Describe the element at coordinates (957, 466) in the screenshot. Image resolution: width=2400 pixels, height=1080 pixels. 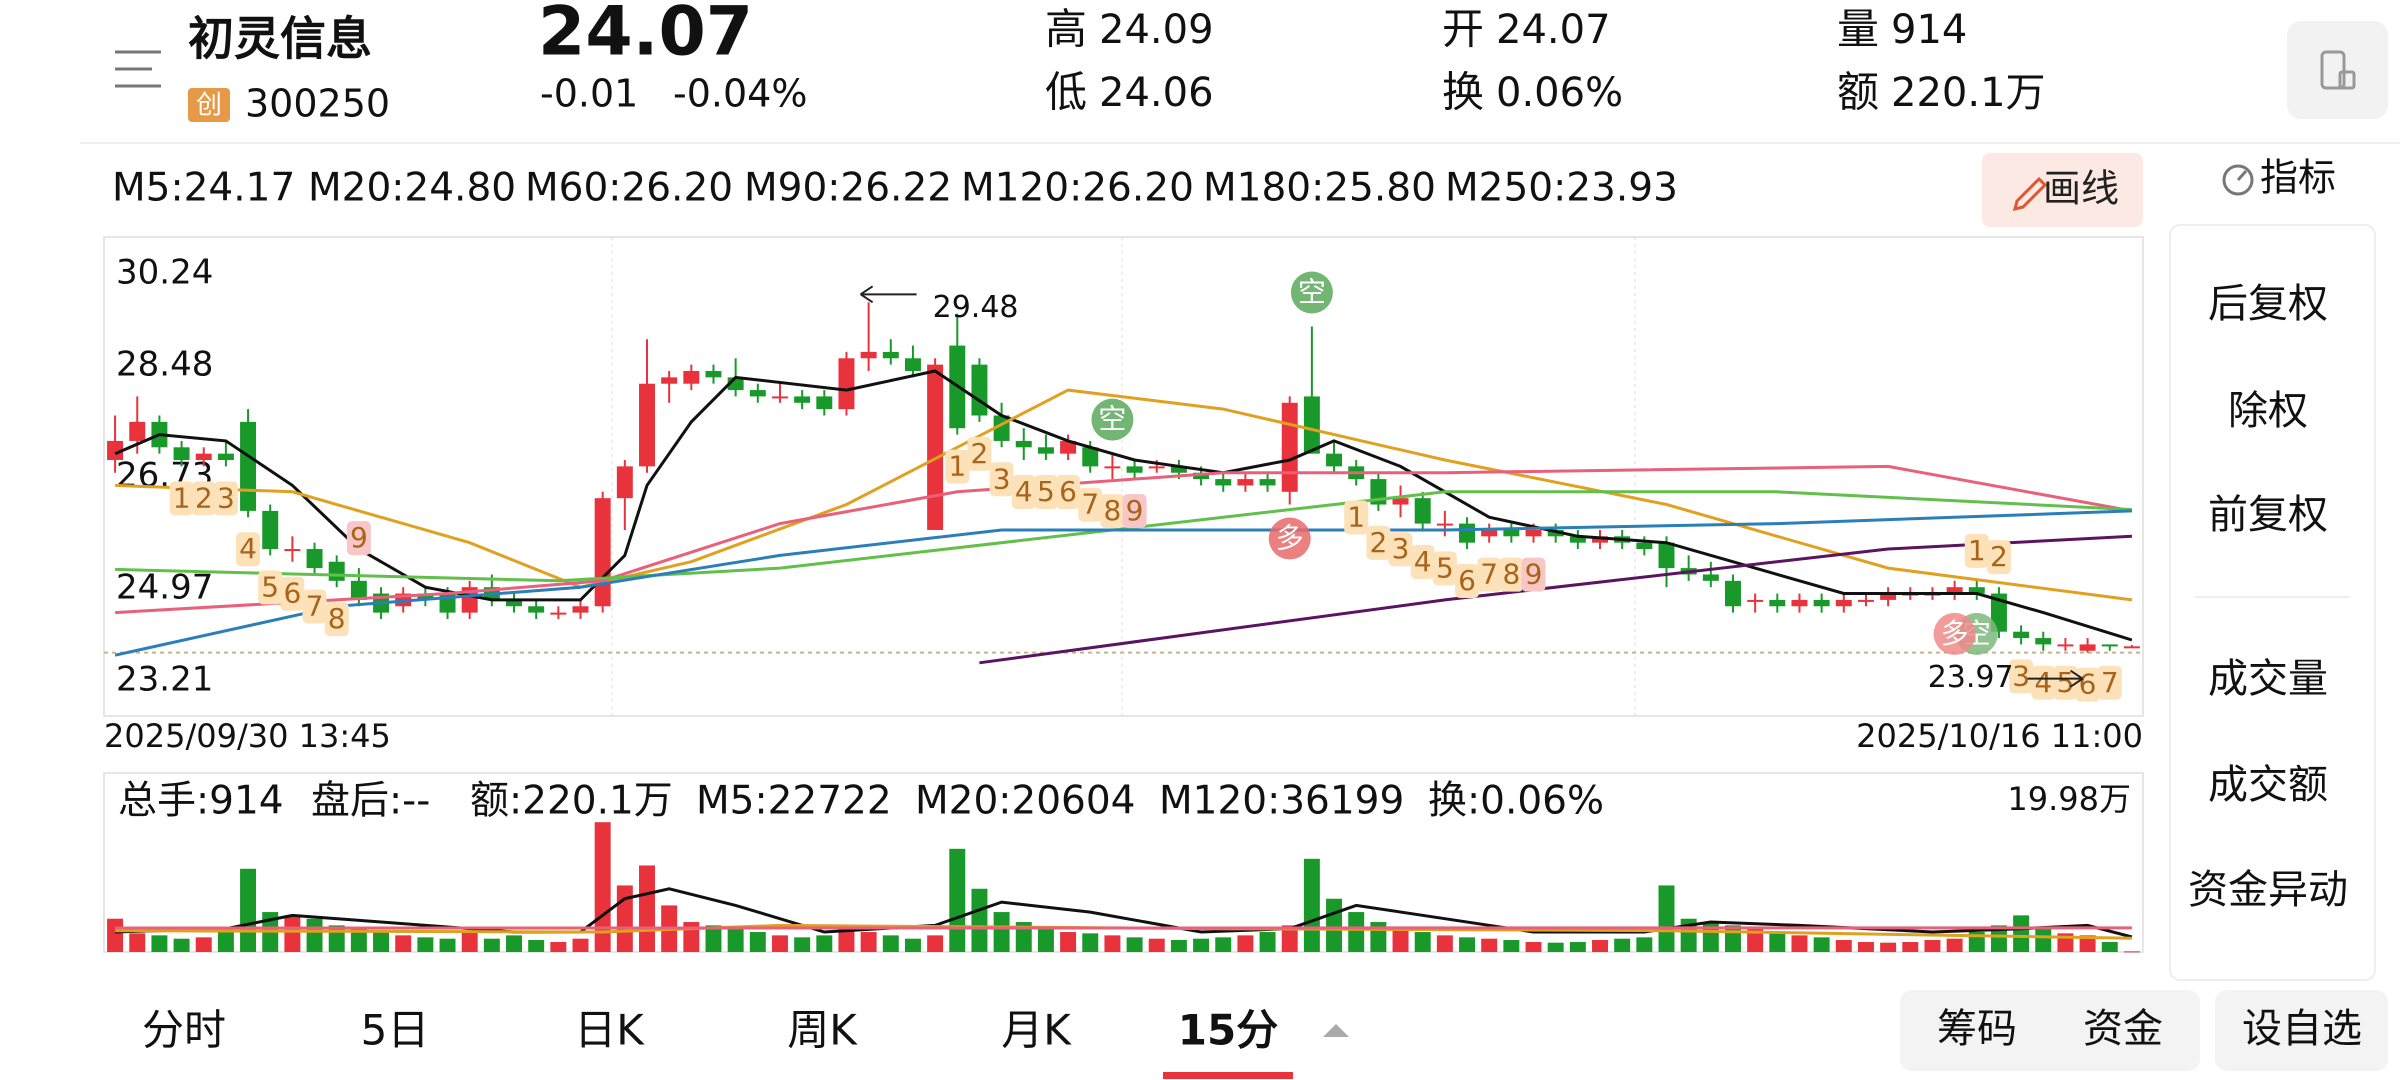
I see `td-label: 1` at that location.